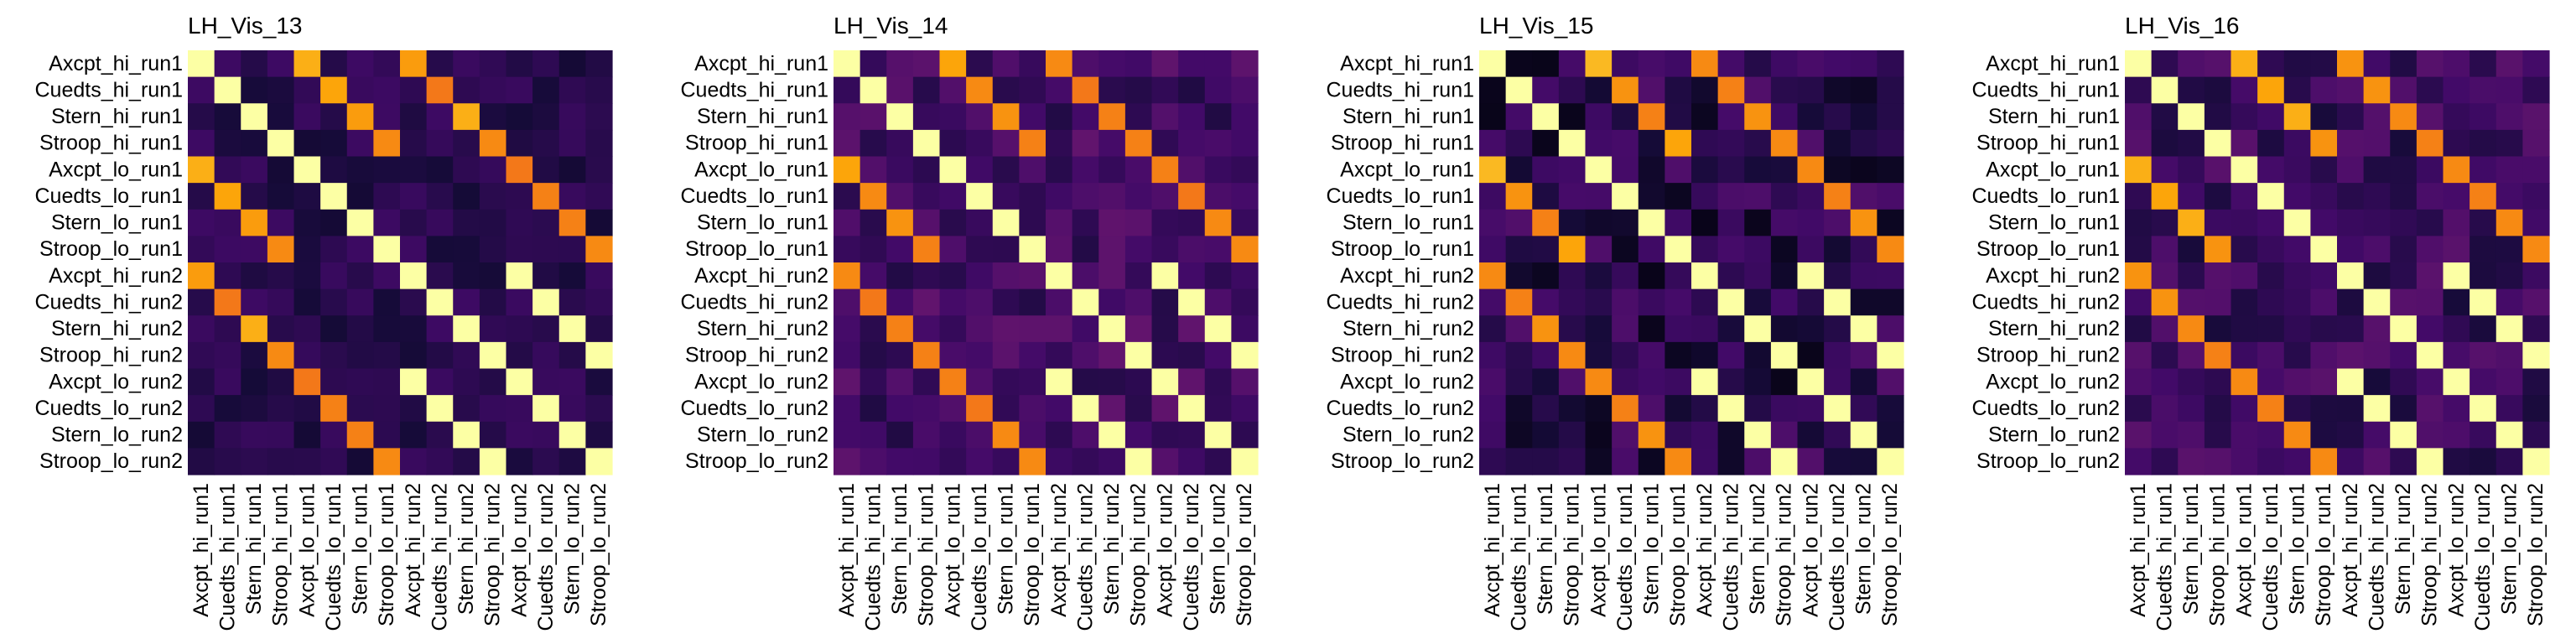 The width and height of the screenshot is (2576, 644). Describe the element at coordinates (117, 328) in the screenshot. I see `row-label: Stern_hi_run2` at that location.